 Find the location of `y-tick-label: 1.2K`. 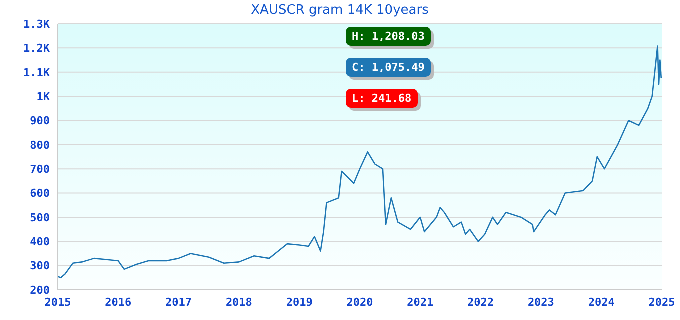

y-tick-label: 1.2K is located at coordinates (37, 49).